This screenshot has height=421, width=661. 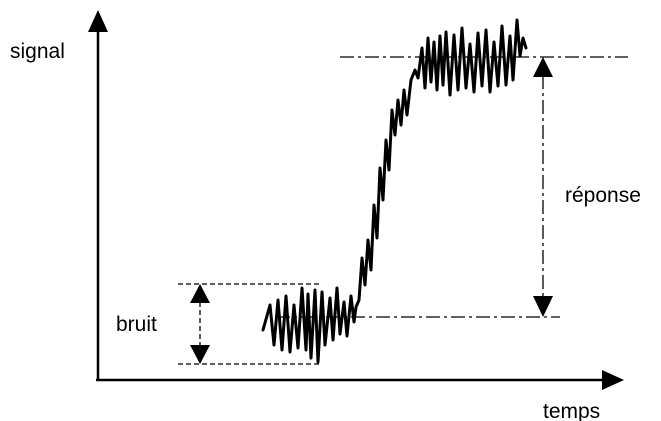 What do you see at coordinates (200, 324) in the screenshot?
I see `noise-measure` at bounding box center [200, 324].